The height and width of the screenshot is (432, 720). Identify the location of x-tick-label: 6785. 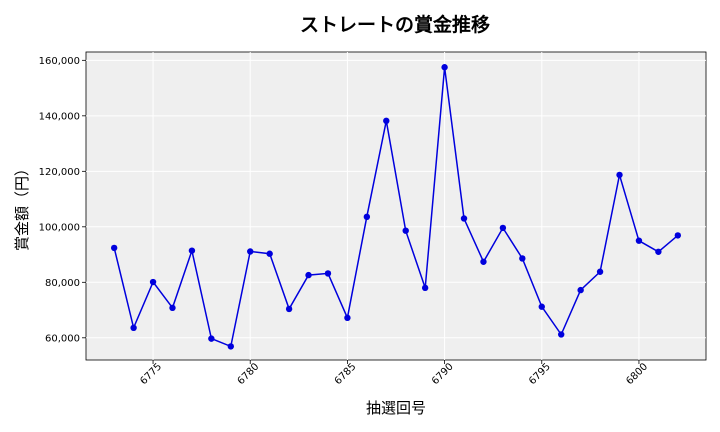
(346, 374).